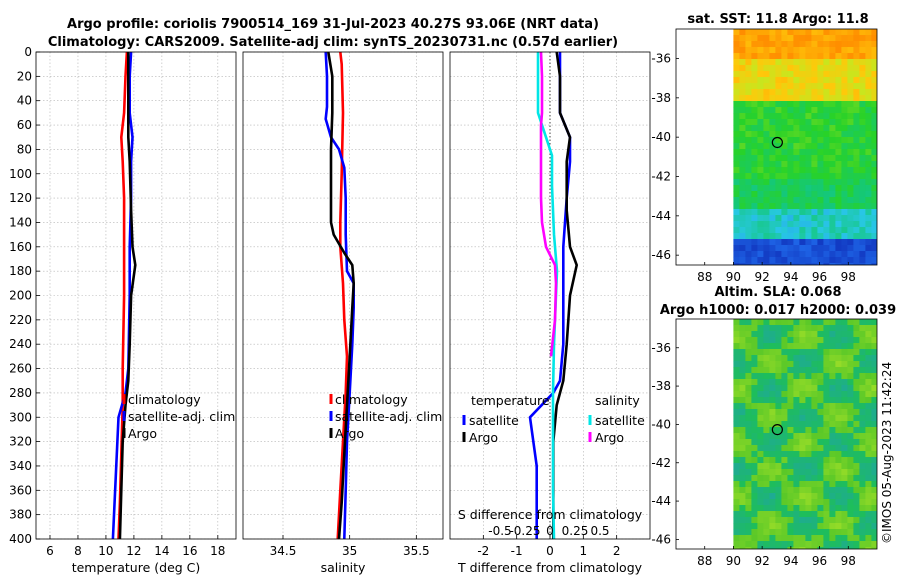  Describe the element at coordinates (617, 551) in the screenshot. I see `x-tick-label: 2` at that location.